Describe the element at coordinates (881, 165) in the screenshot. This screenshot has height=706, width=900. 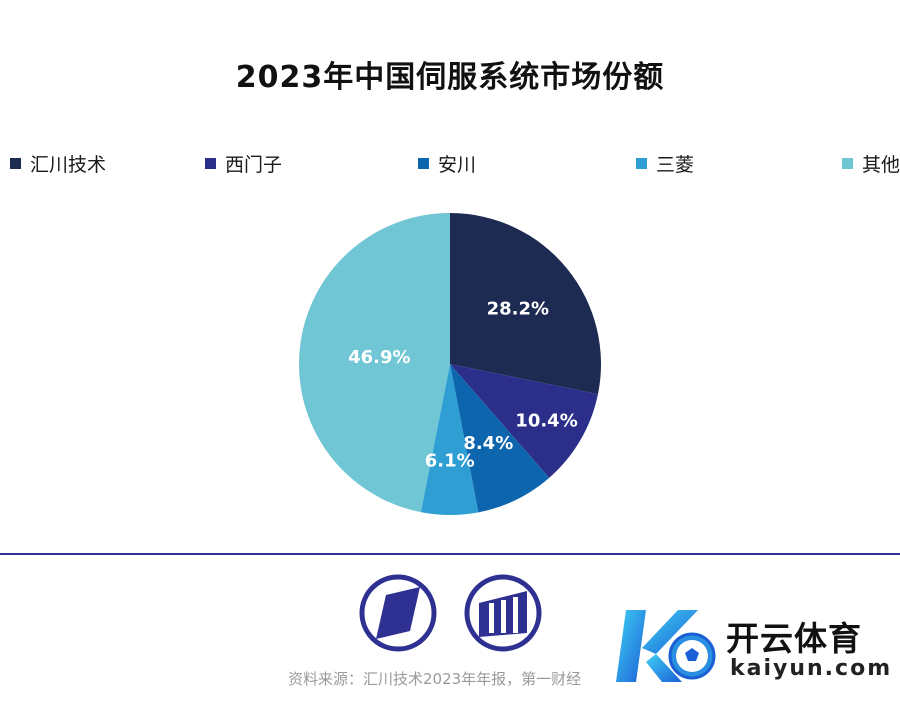
I see `legend-label: 其他` at that location.